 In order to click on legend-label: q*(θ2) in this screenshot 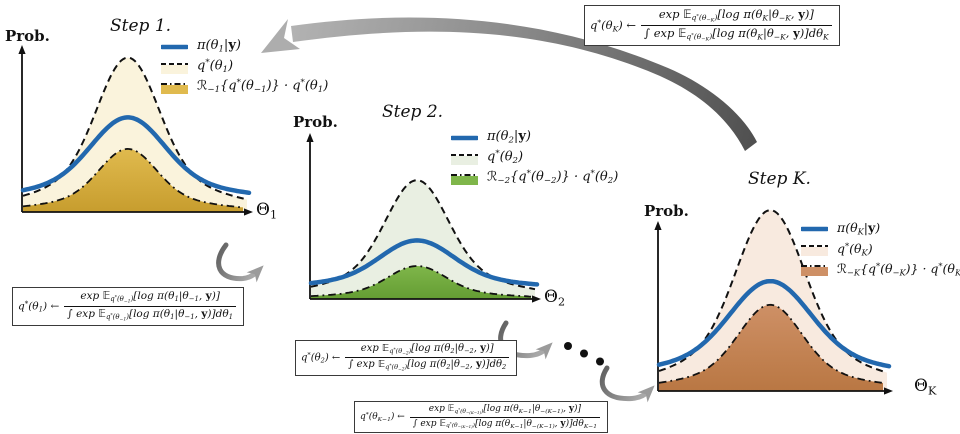, I will do `click(505, 158)`.